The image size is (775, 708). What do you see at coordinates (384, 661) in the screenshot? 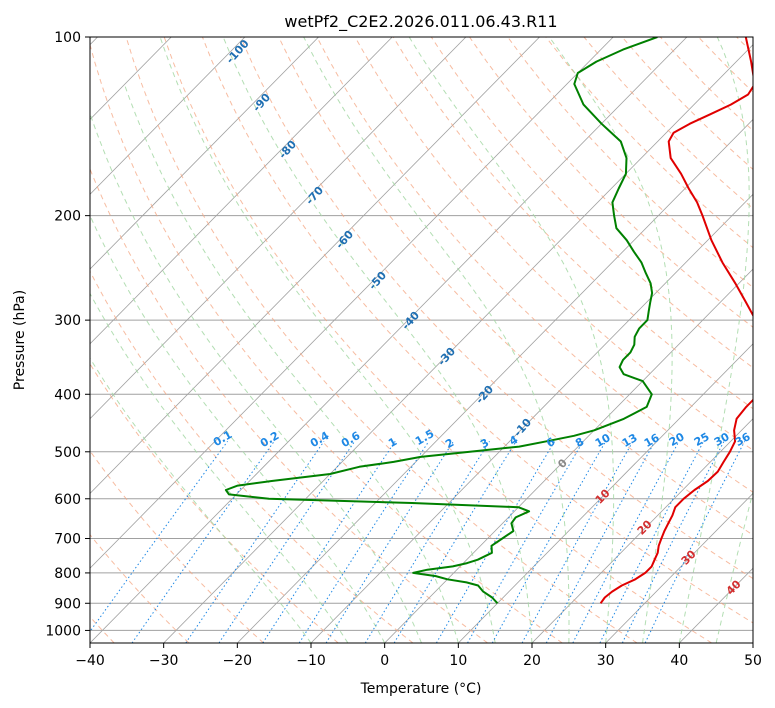
I see `x-tick-label: 0` at bounding box center [384, 661].